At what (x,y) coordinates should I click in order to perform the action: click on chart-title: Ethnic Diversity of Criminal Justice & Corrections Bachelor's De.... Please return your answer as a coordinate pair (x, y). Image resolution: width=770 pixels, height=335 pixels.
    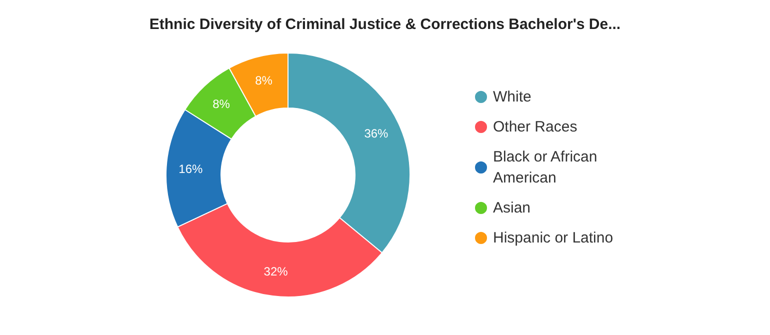
    Looking at the image, I should click on (385, 24).